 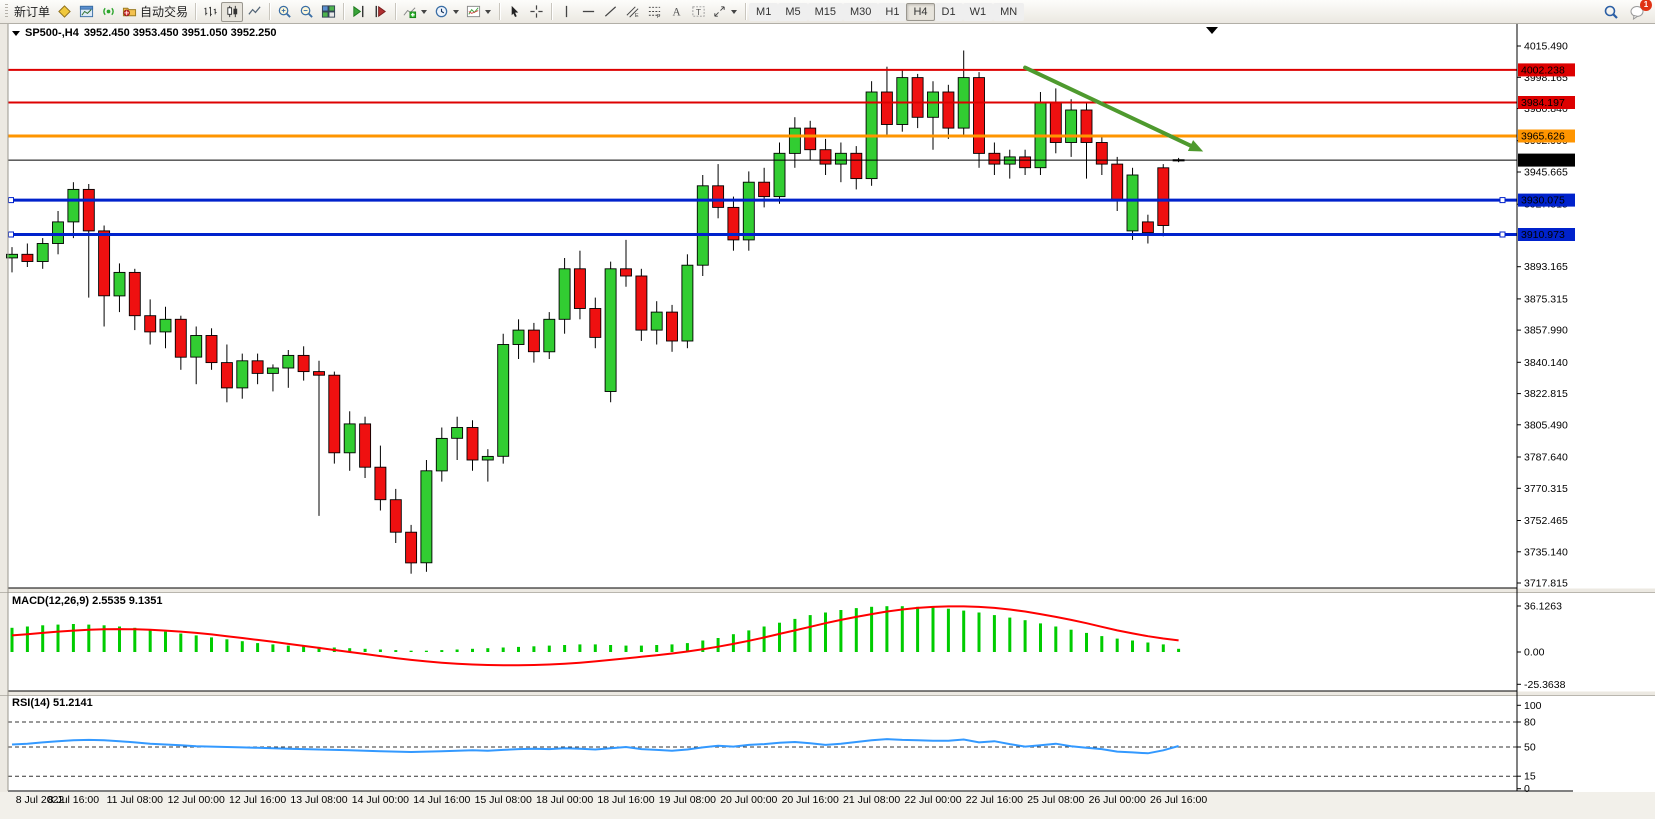 What do you see at coordinates (503, 800) in the screenshot?
I see `time-axis-label: 15 Jul 08:00` at bounding box center [503, 800].